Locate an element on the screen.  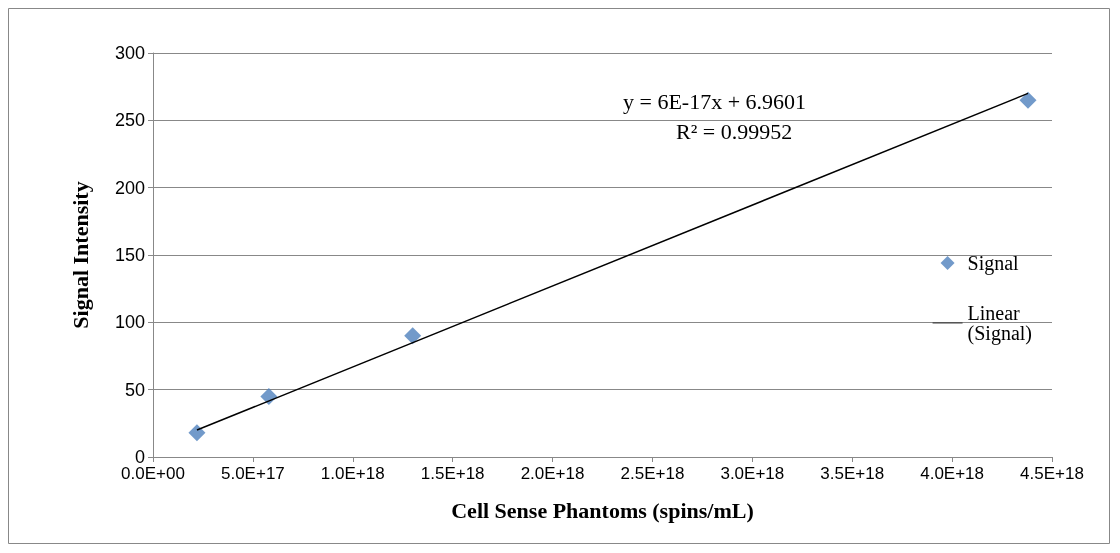
x-tick-label: 1.5E+18 is located at coordinates (452, 473).